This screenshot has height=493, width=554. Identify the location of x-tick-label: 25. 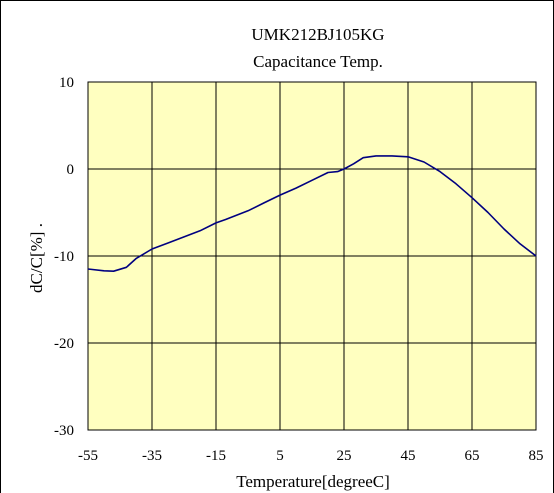
(344, 456).